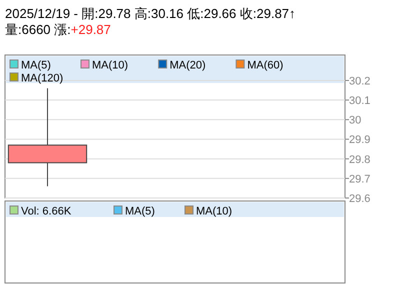  What do you see at coordinates (265, 66) in the screenshot?
I see `legend-label: MA(60)` at bounding box center [265, 66].